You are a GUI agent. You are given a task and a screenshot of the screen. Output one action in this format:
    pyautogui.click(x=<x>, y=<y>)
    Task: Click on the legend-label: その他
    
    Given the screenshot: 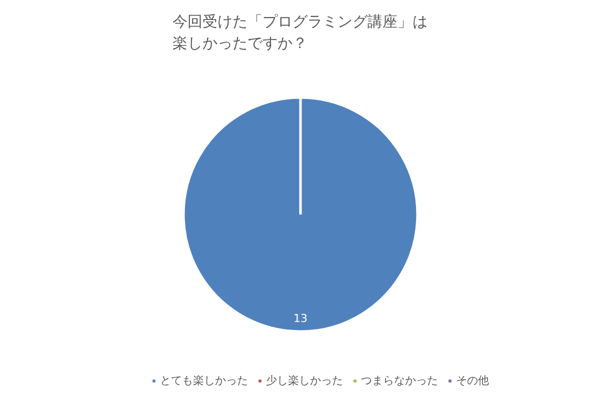 What is the action you would take?
    pyautogui.click(x=472, y=380)
    